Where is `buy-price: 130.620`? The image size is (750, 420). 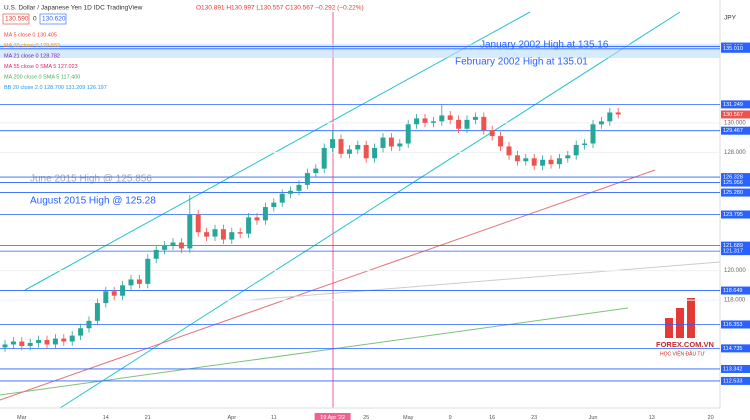
buy-price: 130.620 is located at coordinates (54, 19).